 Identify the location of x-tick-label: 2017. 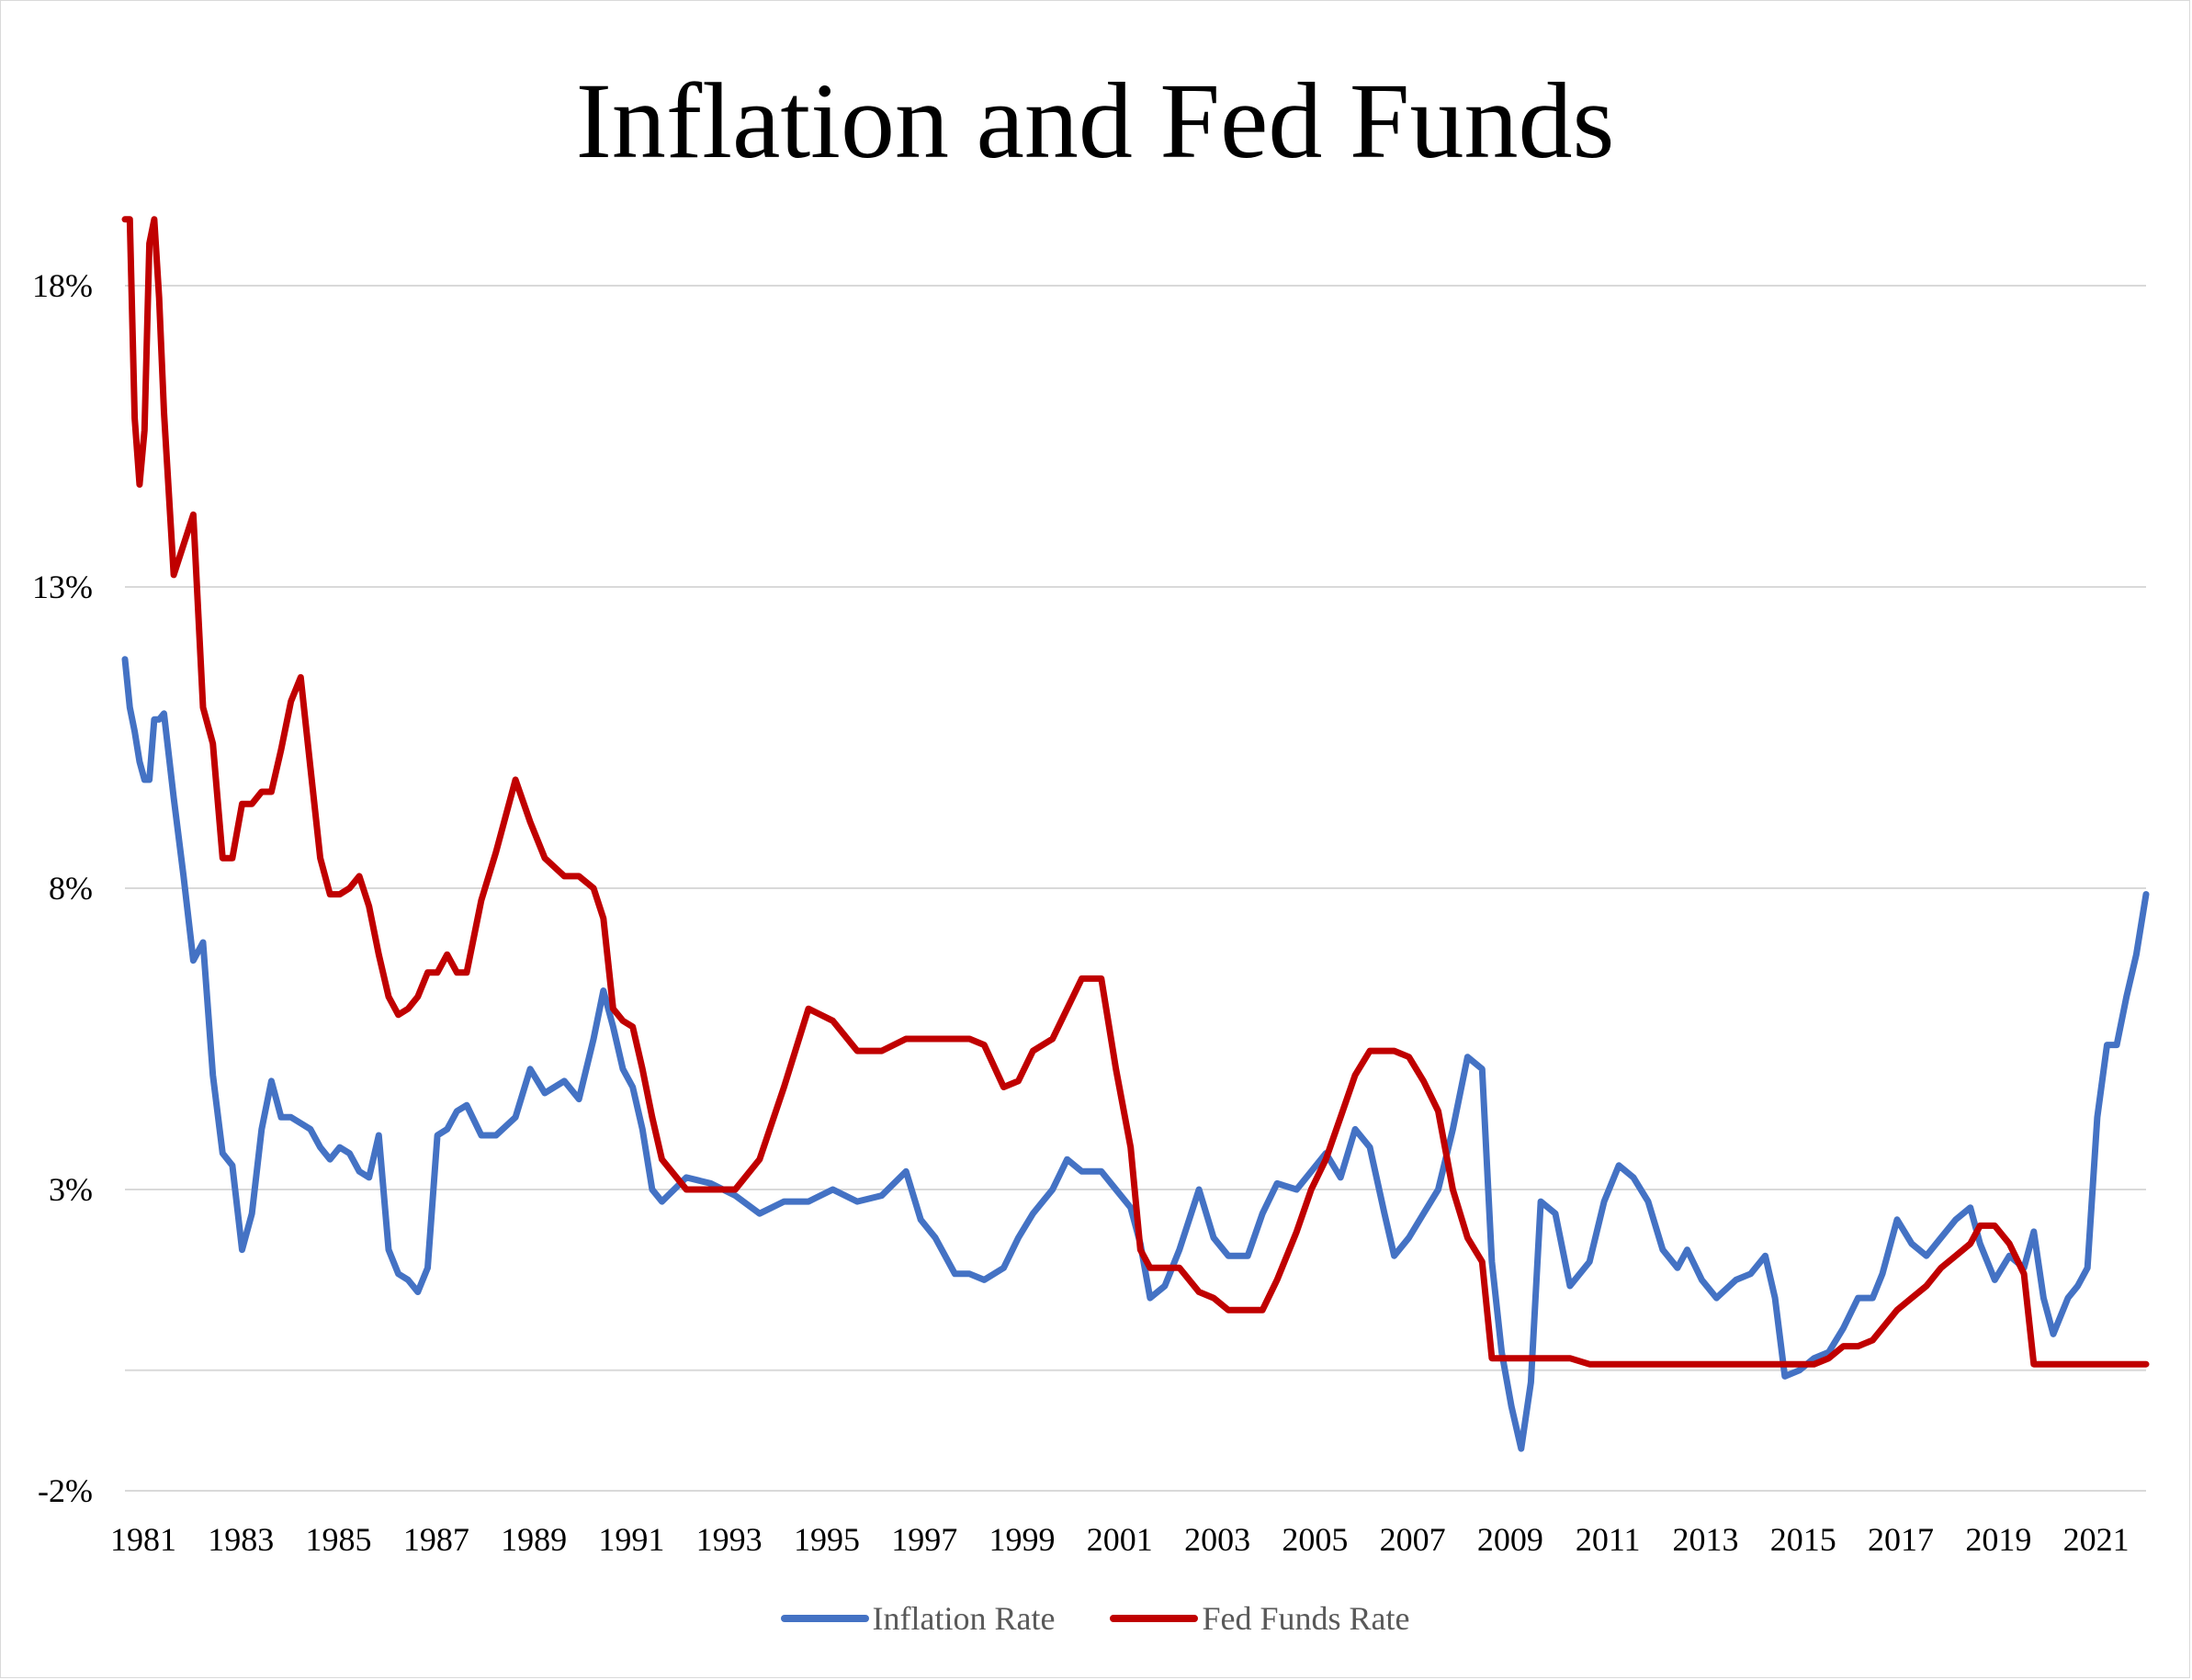
(1901, 1539).